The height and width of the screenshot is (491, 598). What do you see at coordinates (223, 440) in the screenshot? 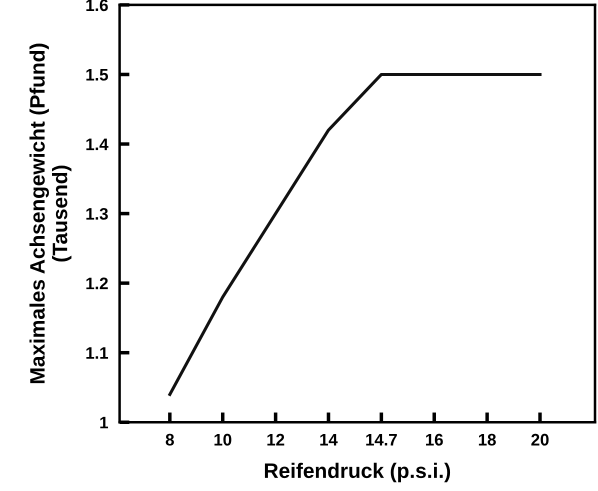
I see `x-tick-label: 10` at bounding box center [223, 440].